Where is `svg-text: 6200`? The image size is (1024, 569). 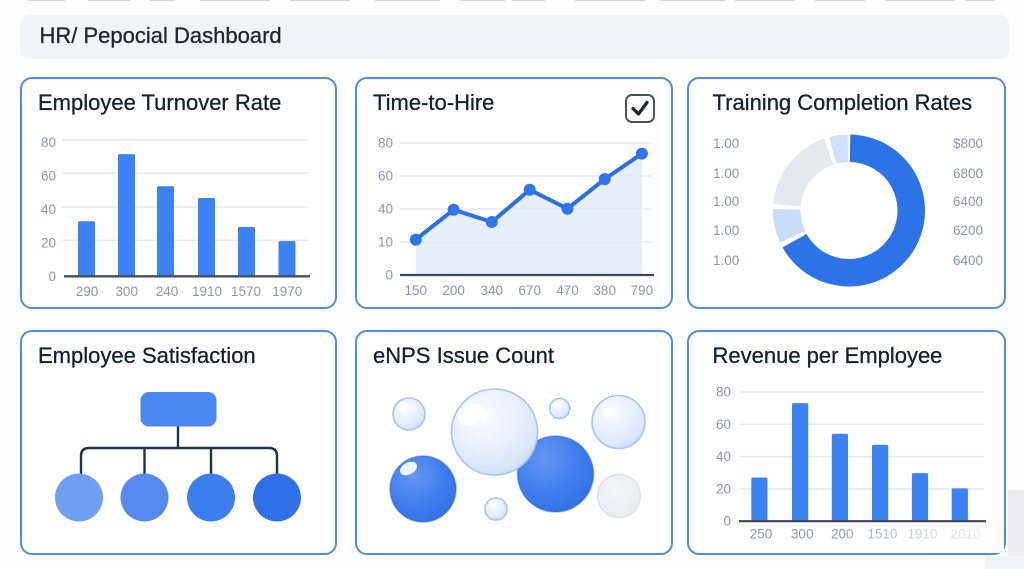 svg-text: 6200 is located at coordinates (968, 230).